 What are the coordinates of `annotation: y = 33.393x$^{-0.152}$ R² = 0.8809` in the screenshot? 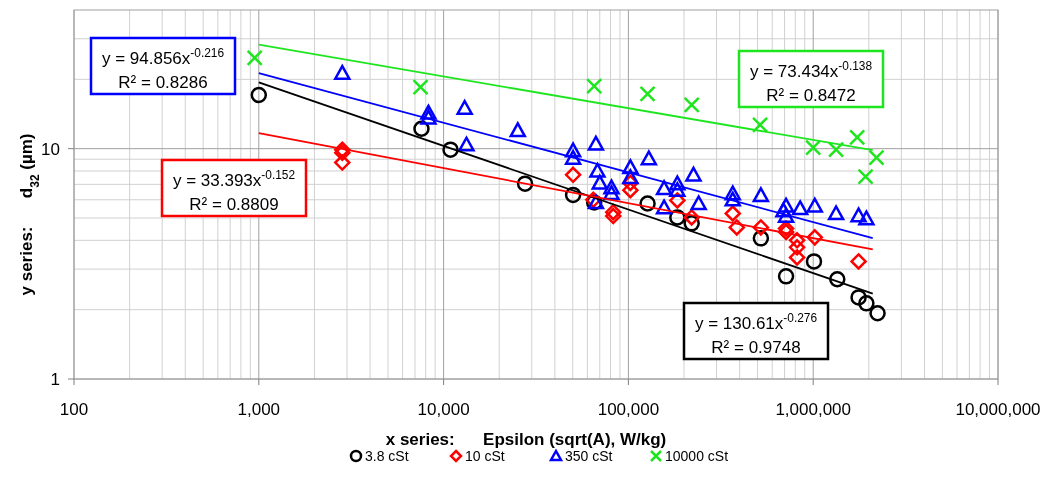 It's located at (234, 191).